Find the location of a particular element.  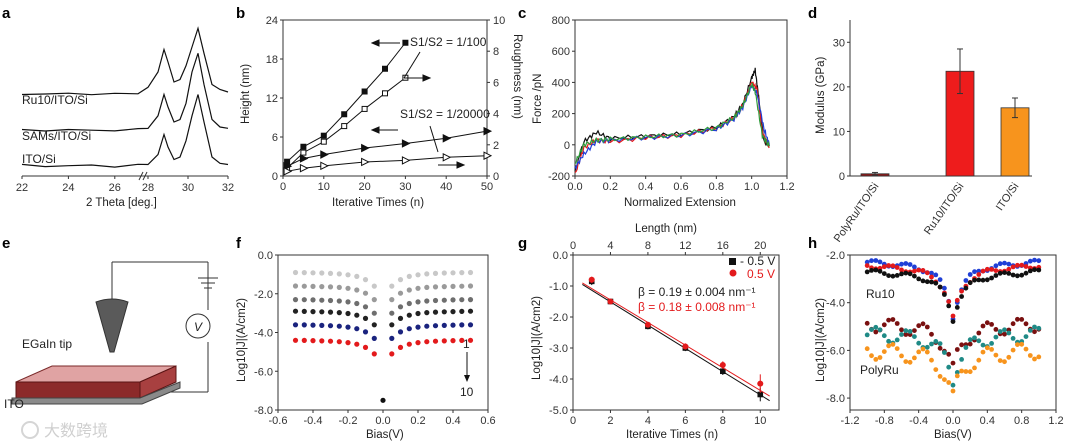

a-xticklabel-28: 28 is located at coordinates (148, 188).